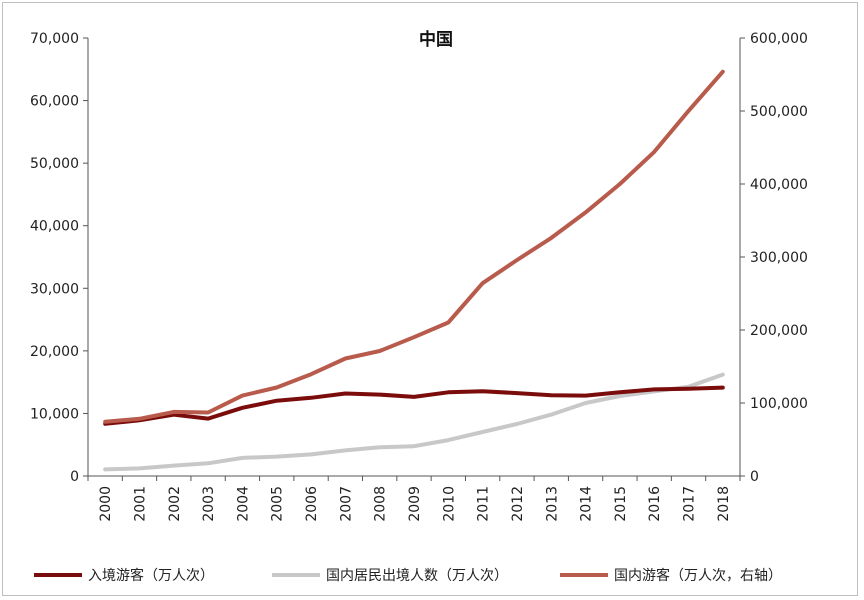  Describe the element at coordinates (415, 504) in the screenshot. I see `x-tick-label: 2009` at that location.